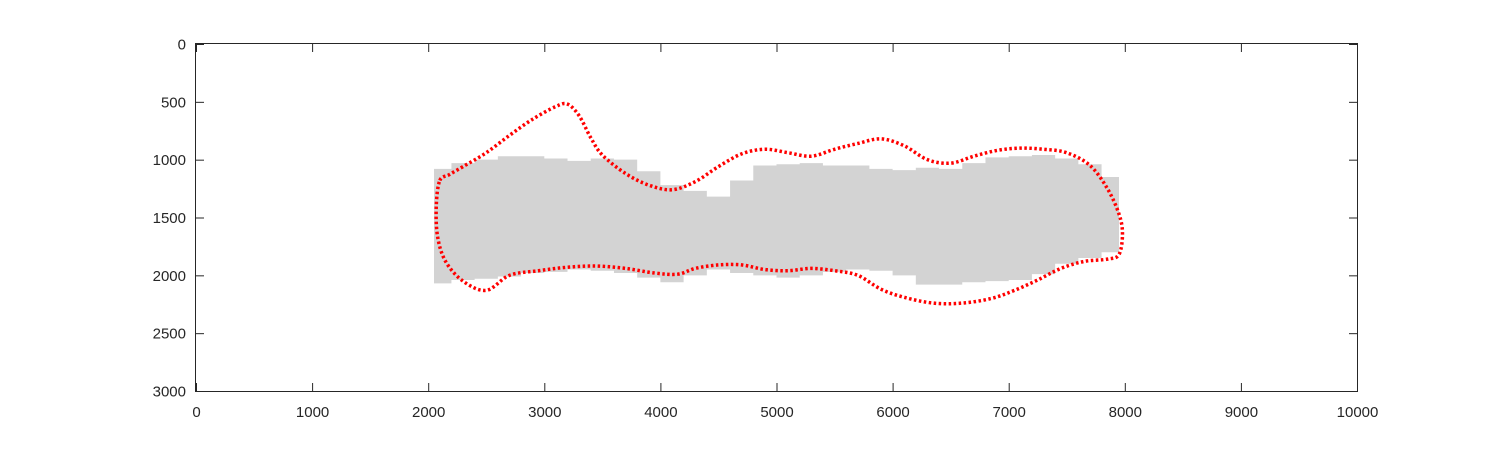 The height and width of the screenshot is (450, 1500). What do you see at coordinates (182, 45) in the screenshot?
I see `y-tick-label: 0` at bounding box center [182, 45].